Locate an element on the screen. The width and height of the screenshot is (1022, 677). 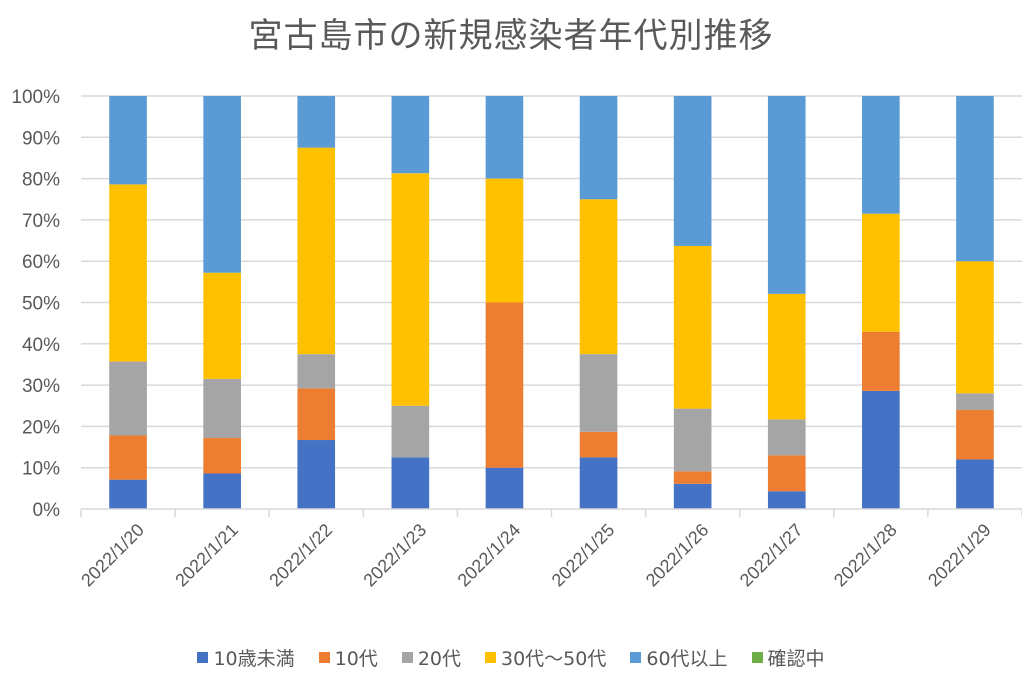
legend-item: 60代以上 is located at coordinates (679, 657).